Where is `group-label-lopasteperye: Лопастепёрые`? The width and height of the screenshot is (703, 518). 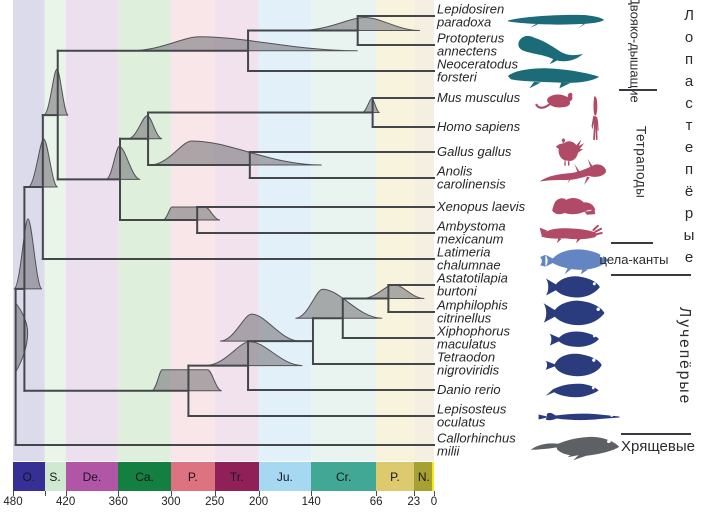
group-label-lopasteperye: Лопастепёрые is located at coordinates (689, 139).